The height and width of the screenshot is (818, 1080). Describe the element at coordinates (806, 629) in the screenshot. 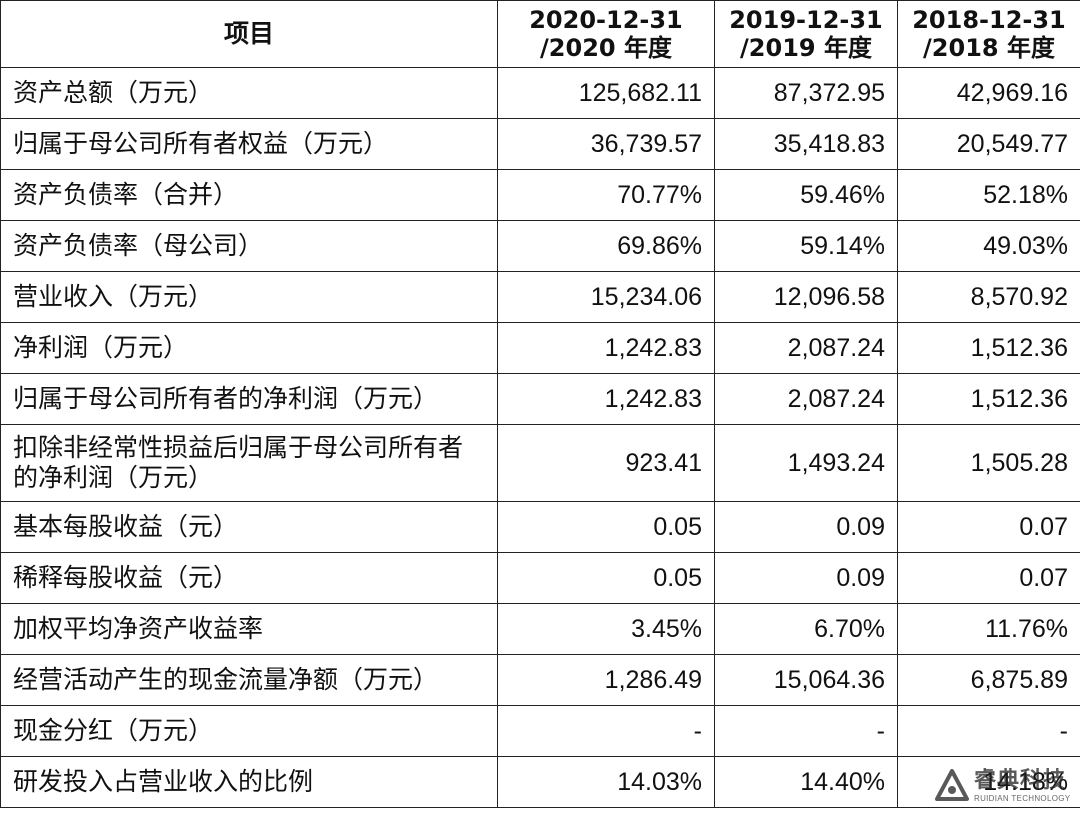

I see `value-2019: 6.70%` at that location.